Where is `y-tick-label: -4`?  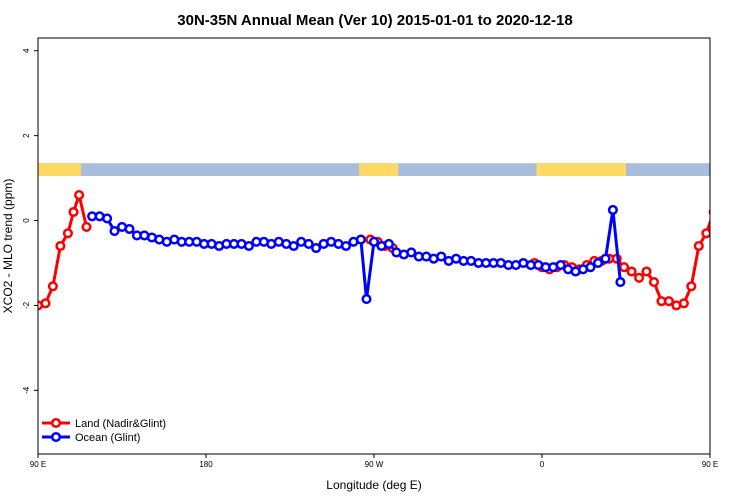
y-tick-label: -4 is located at coordinates (26, 390).